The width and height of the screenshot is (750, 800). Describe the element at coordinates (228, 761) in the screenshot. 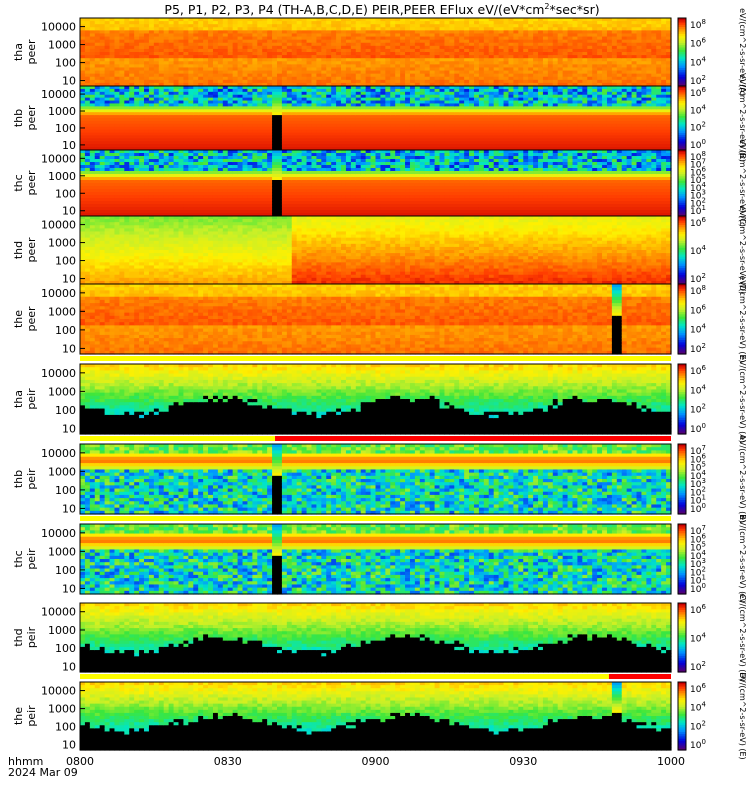

I see `x-tick-label: 0830` at that location.